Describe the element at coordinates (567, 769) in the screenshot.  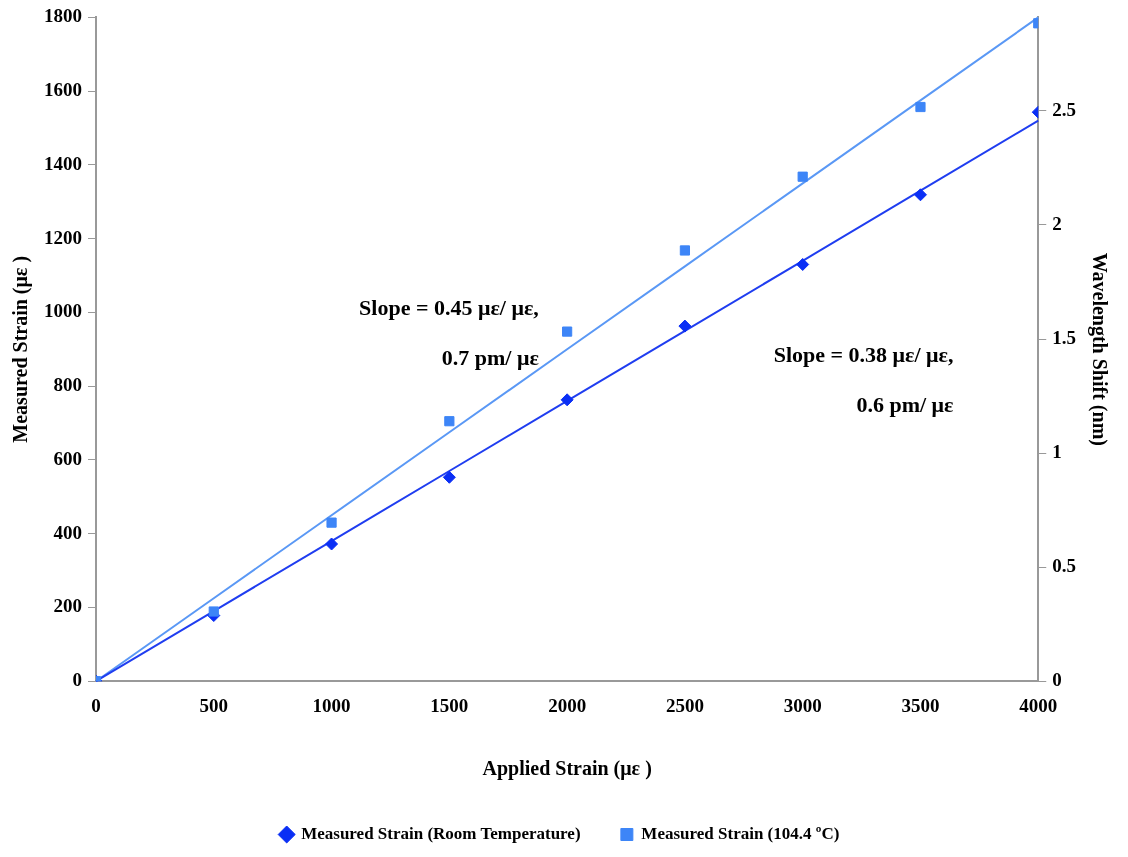
I see `x-axis-title: Applied Strain (με )` at that location.